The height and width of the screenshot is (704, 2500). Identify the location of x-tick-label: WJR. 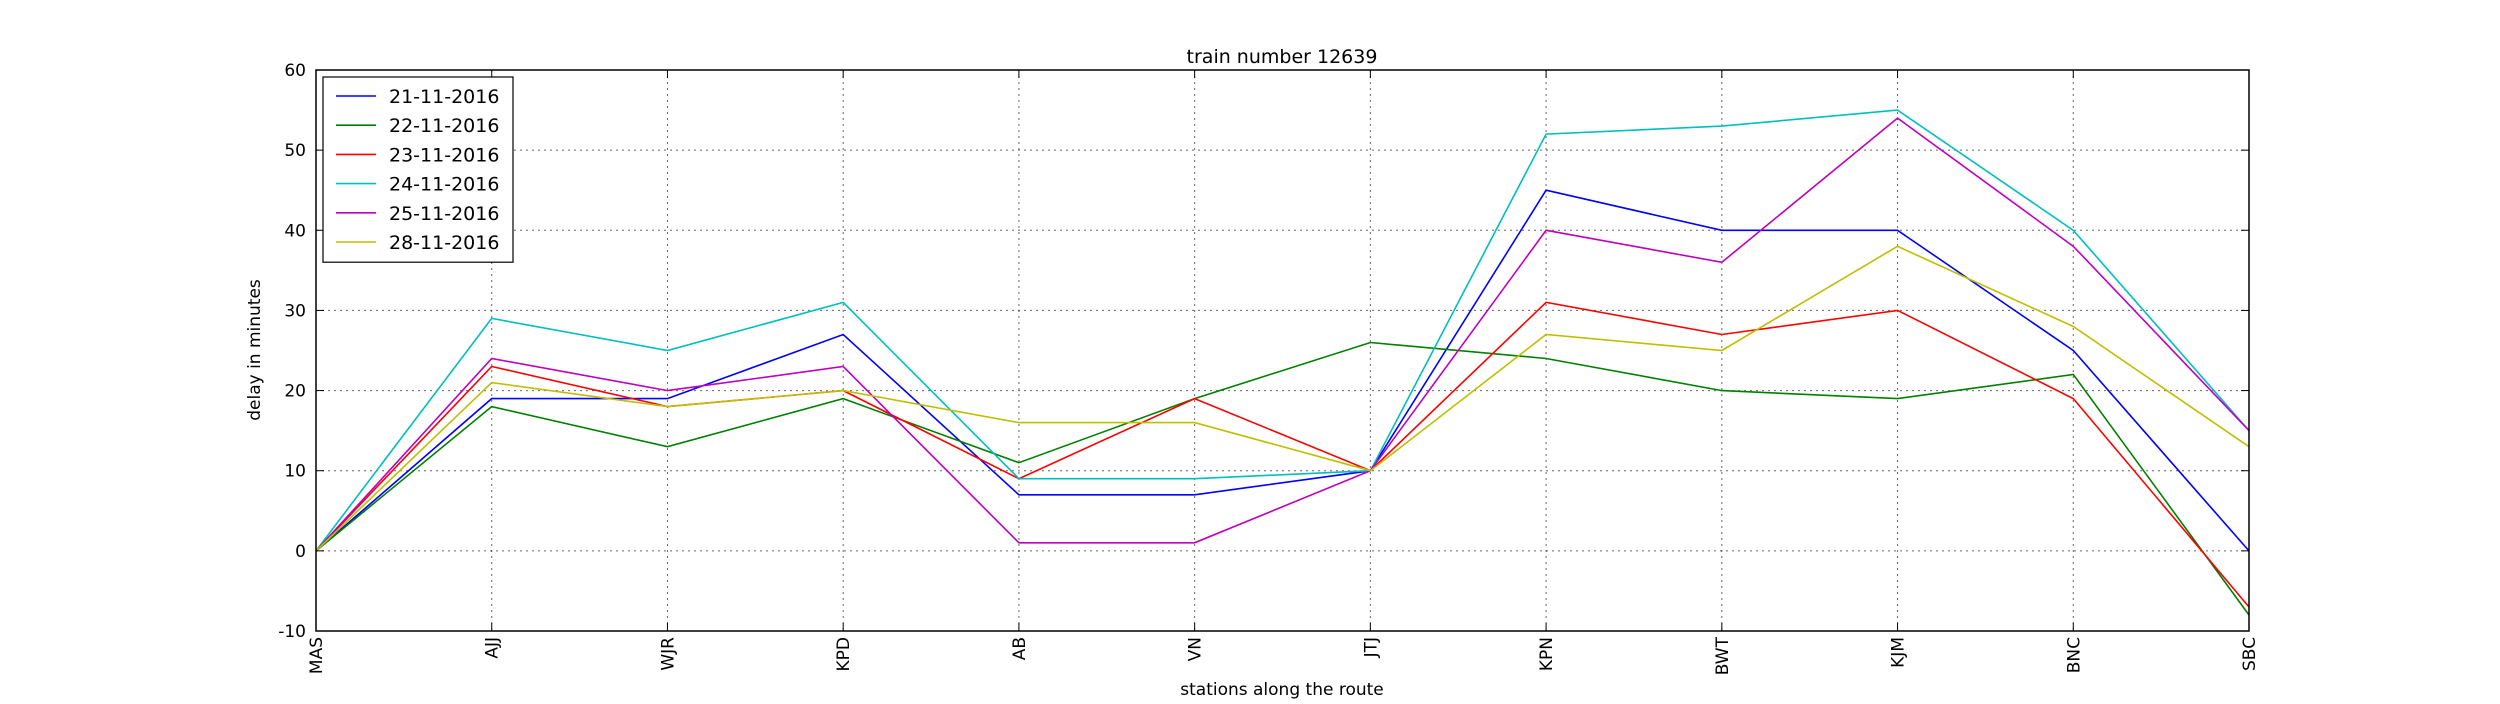
(668, 654).